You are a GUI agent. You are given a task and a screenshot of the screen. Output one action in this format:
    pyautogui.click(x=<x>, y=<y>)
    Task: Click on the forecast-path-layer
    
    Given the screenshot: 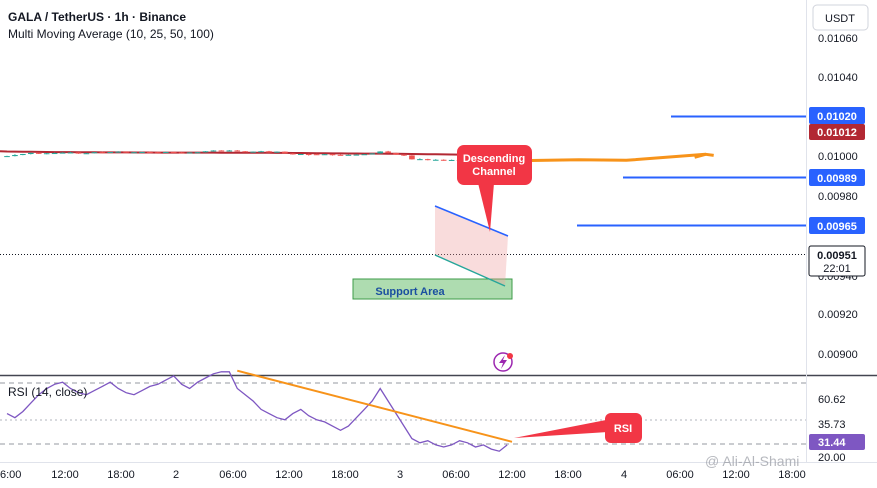 What is the action you would take?
    pyautogui.click(x=614, y=157)
    